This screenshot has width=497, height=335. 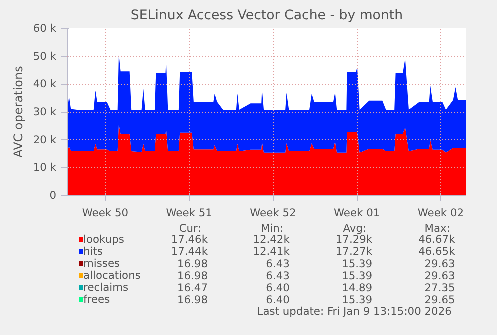 I want to click on y-tick-label: 20 k, so click(x=45, y=139).